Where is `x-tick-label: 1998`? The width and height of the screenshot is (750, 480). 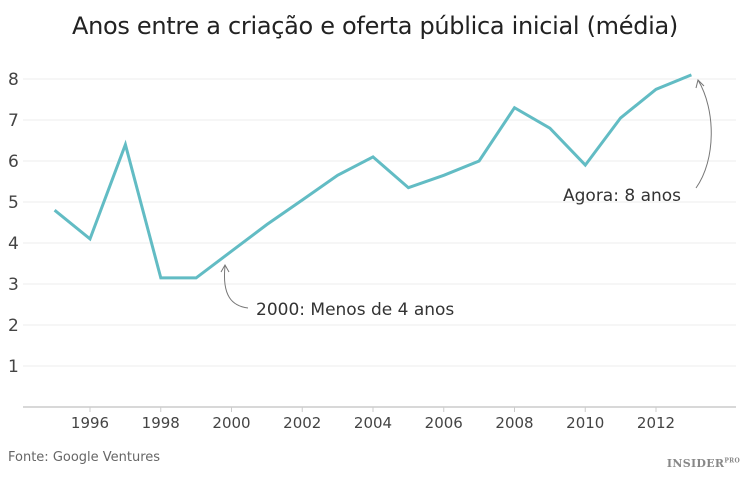
x-tick-label: 1998 is located at coordinates (161, 423).